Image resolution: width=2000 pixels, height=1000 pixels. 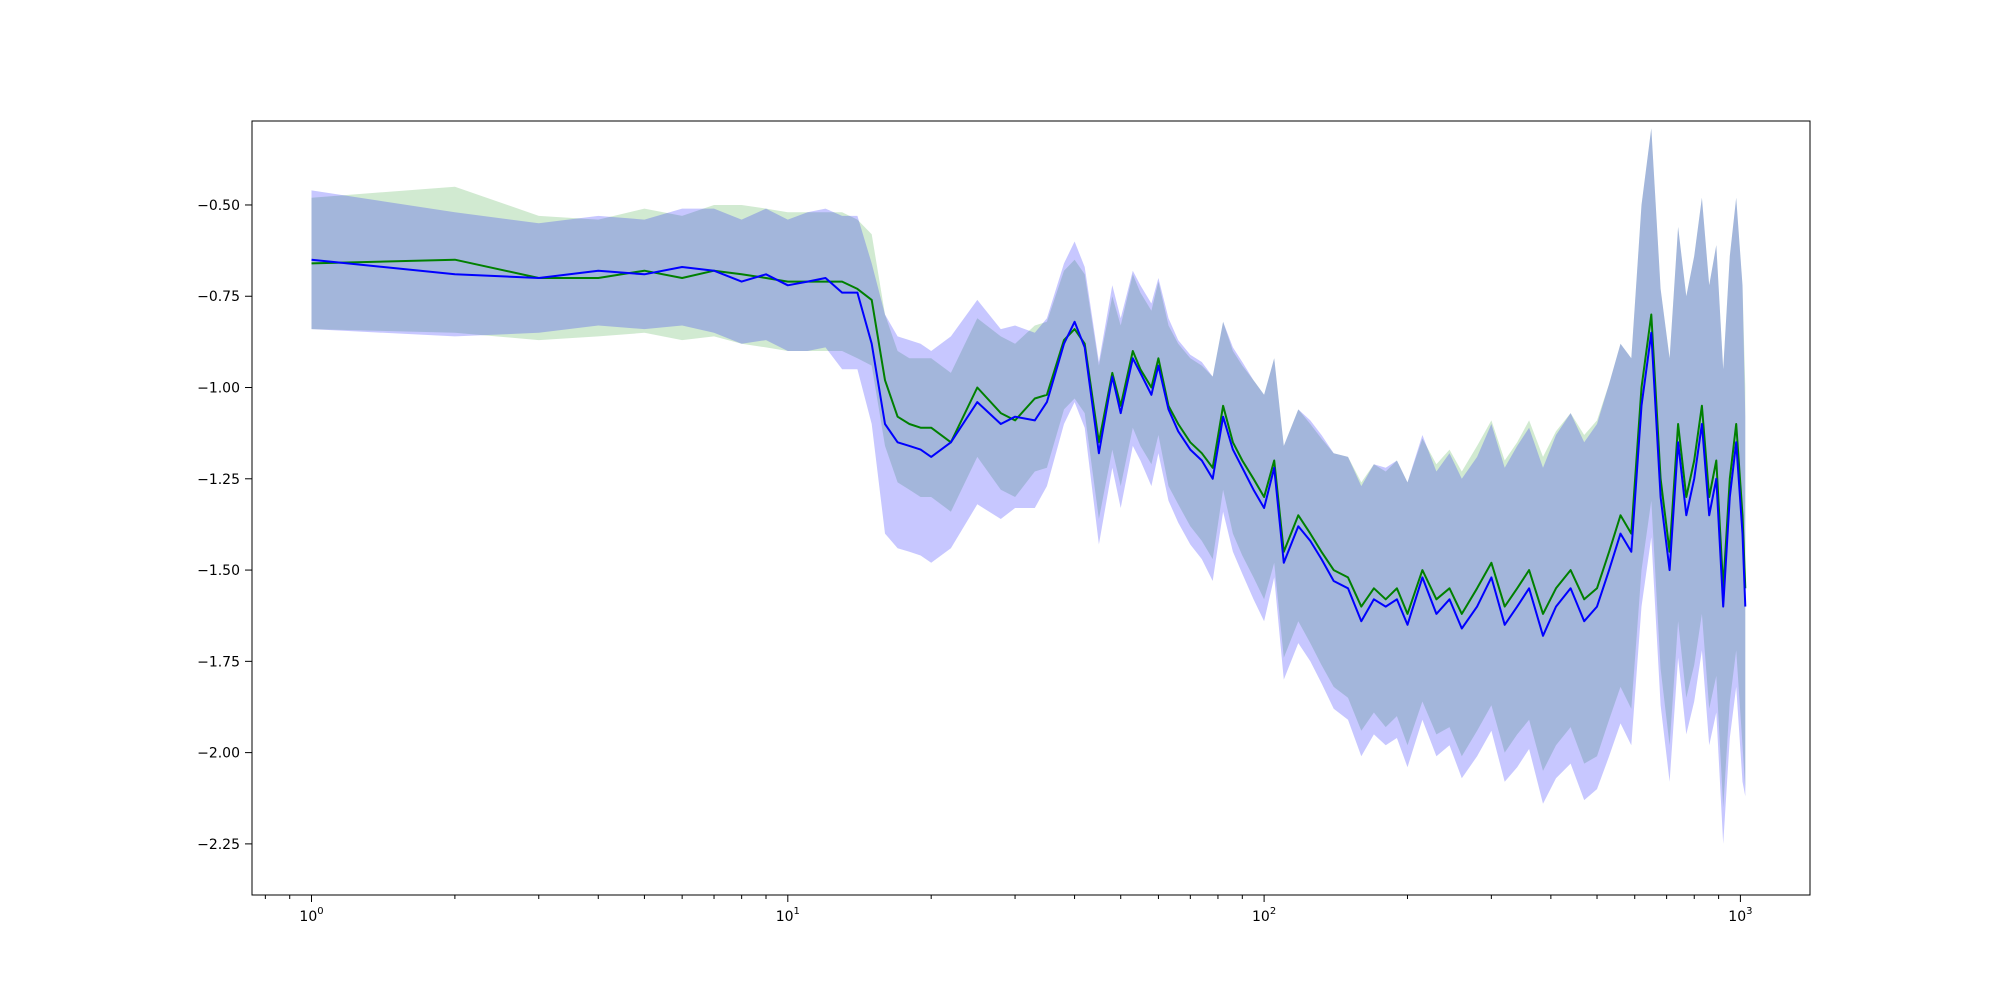 I want to click on y-tick-label: −1.75, so click(x=218, y=662).